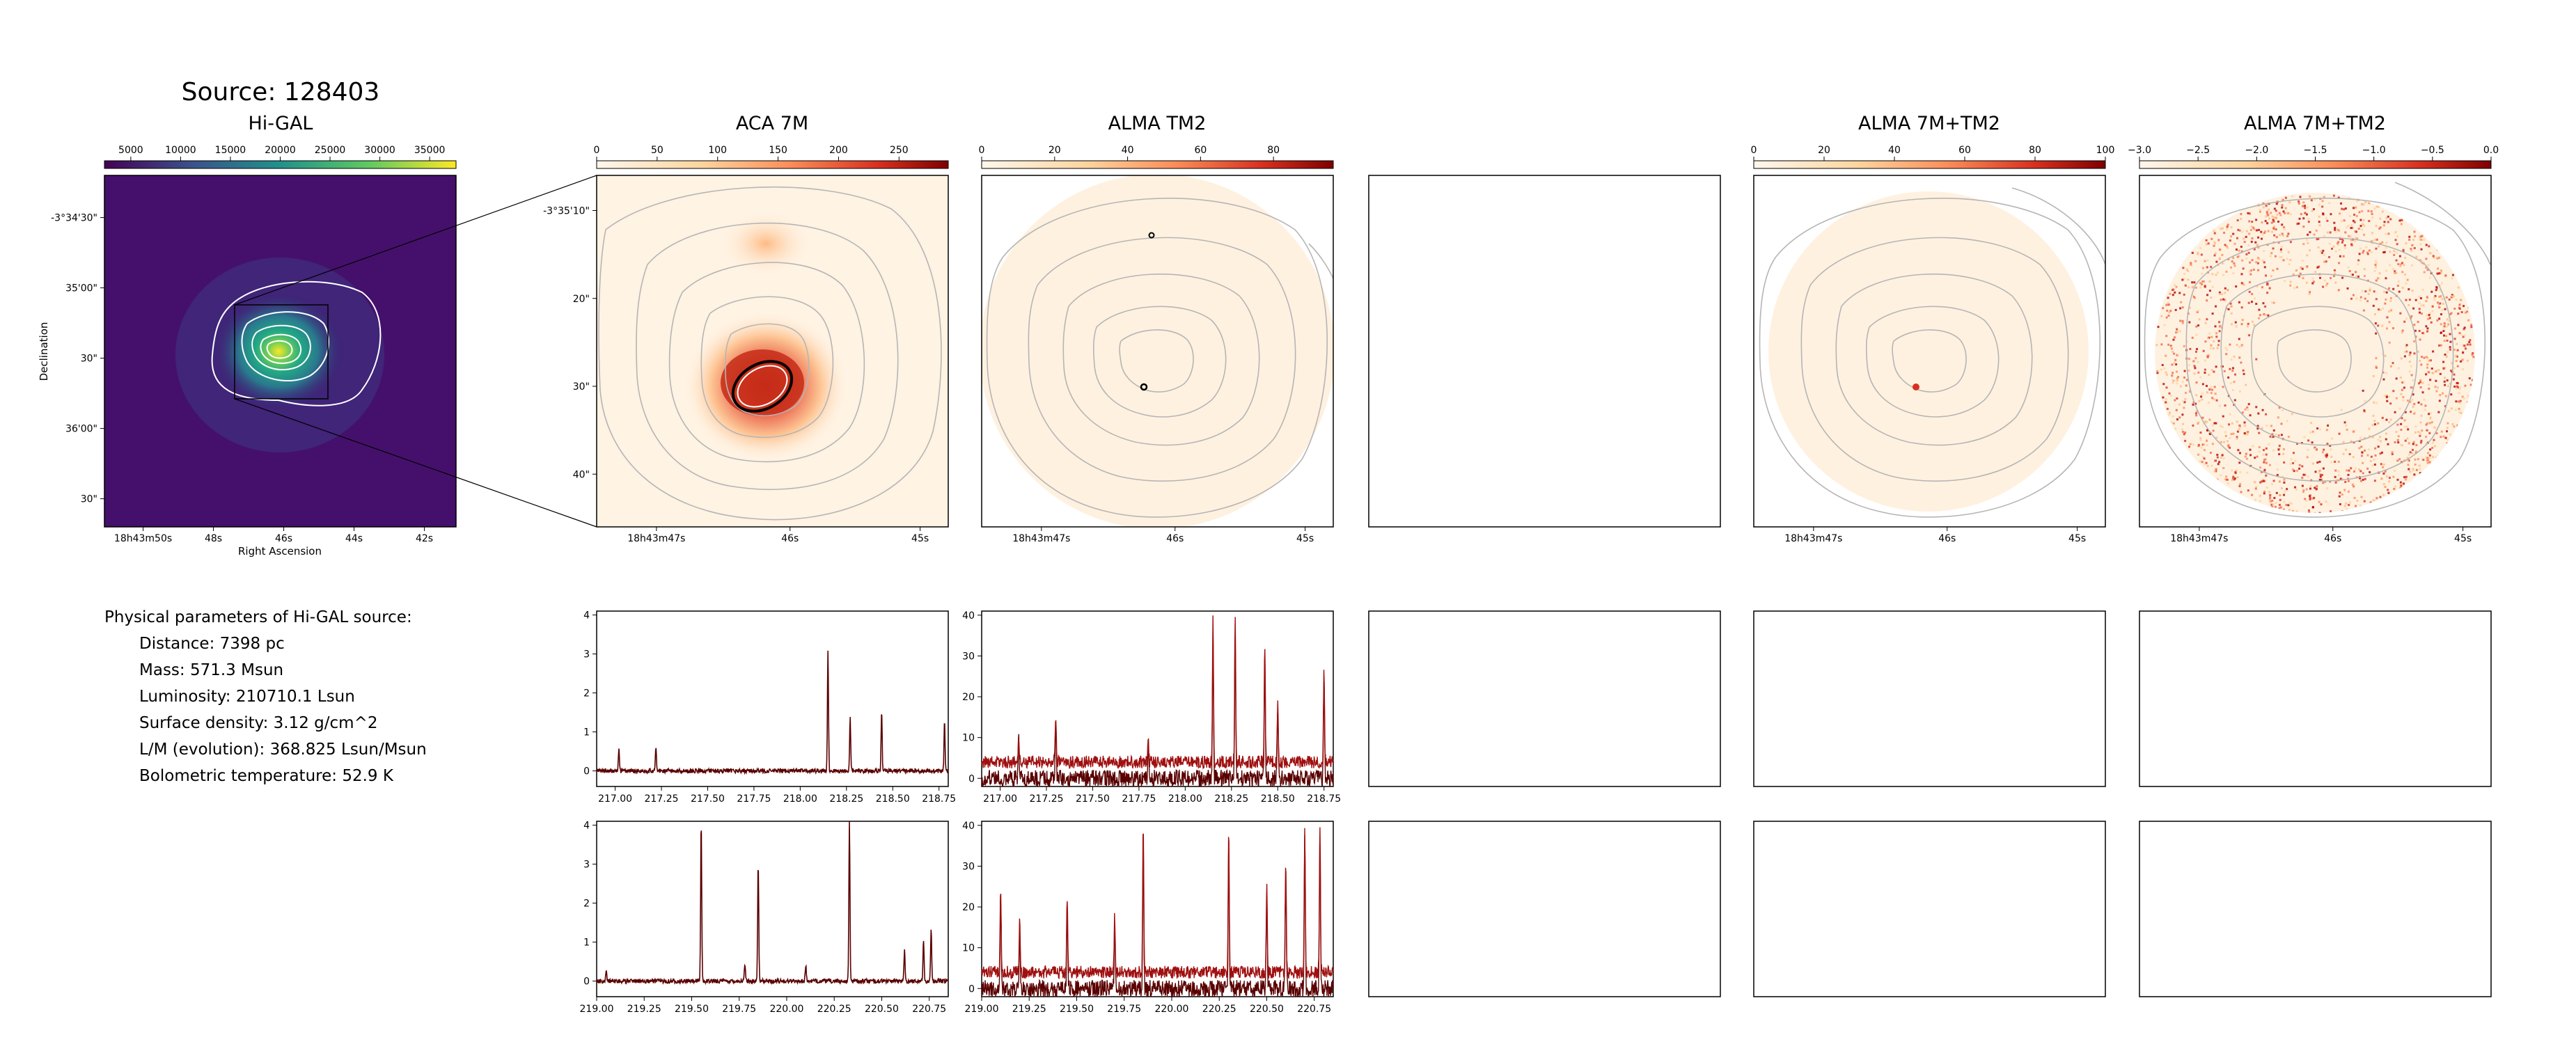 The image size is (2576, 1044). Describe the element at coordinates (692, 1009) in the screenshot. I see `spectrum-x-tick-label: 219.50` at that location.